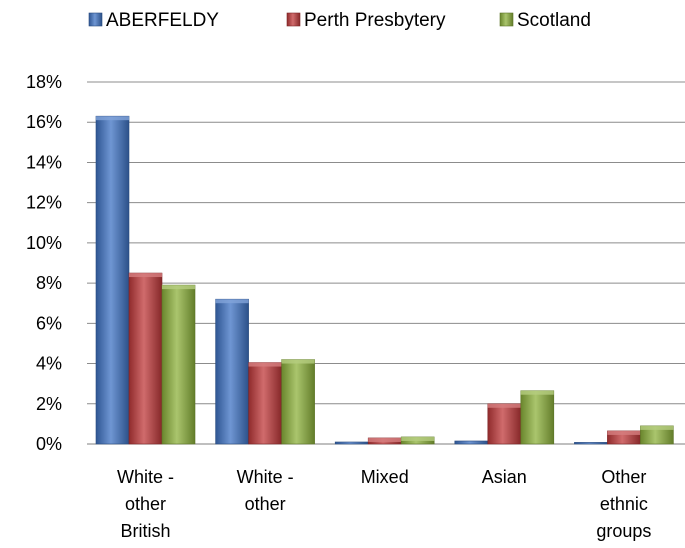  Describe the element at coordinates (265, 490) in the screenshot. I see `x-tick-label: White -other` at that location.